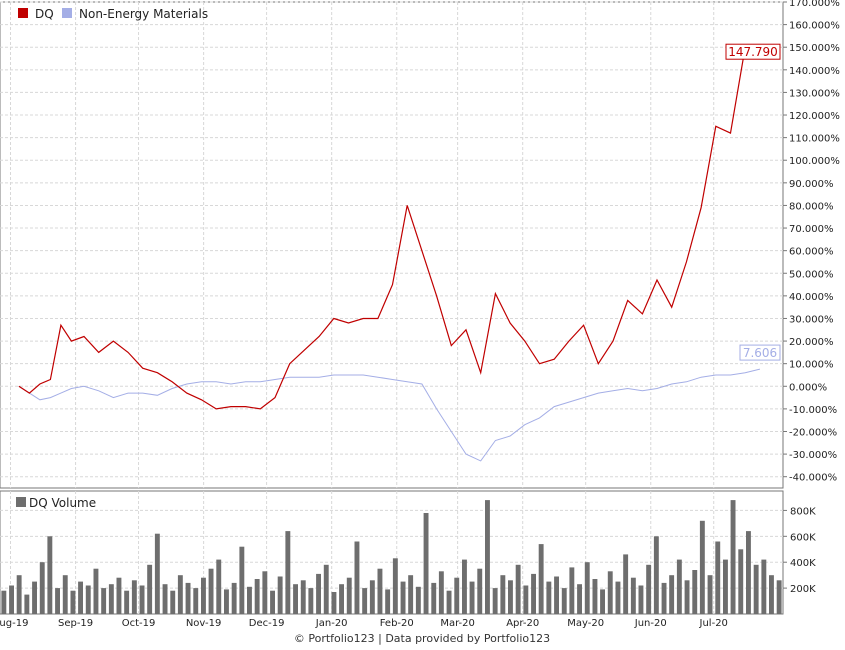  Describe the element at coordinates (331, 623) in the screenshot. I see `x-tick-label: Jan-20` at that location.